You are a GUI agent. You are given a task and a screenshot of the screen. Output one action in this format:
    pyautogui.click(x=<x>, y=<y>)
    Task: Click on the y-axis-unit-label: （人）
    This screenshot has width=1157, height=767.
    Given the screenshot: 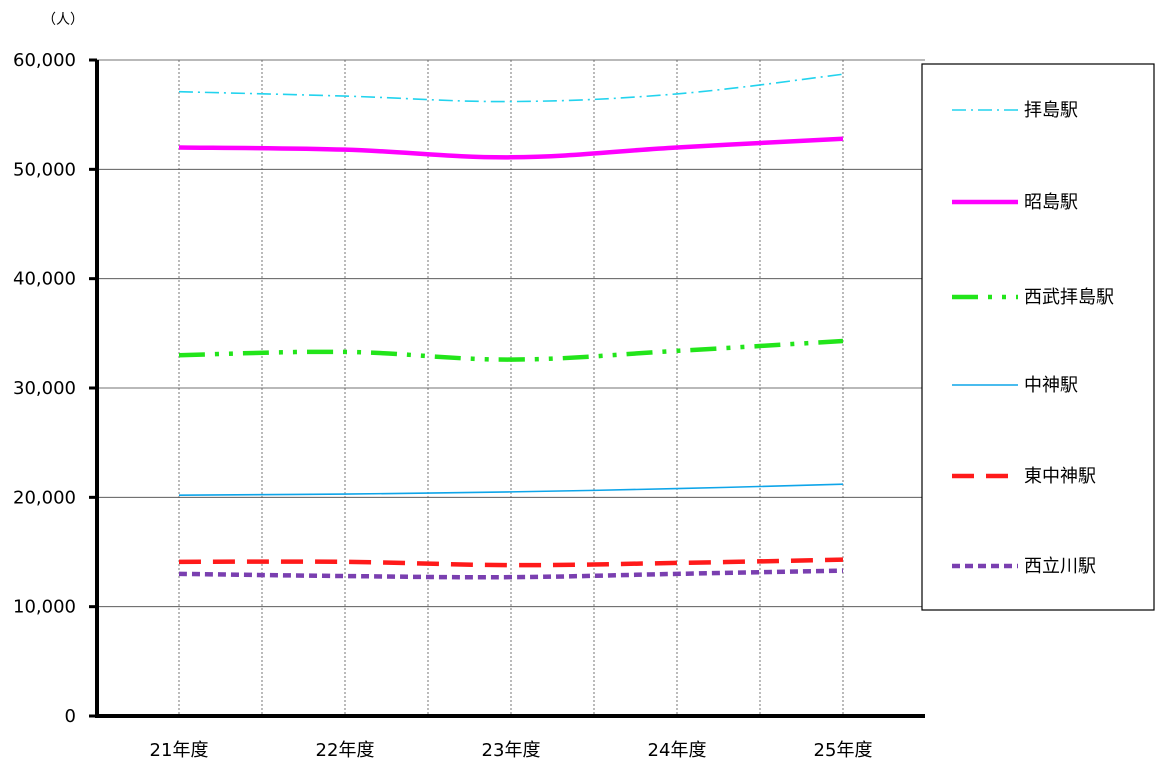 What is the action you would take?
    pyautogui.click(x=63, y=20)
    